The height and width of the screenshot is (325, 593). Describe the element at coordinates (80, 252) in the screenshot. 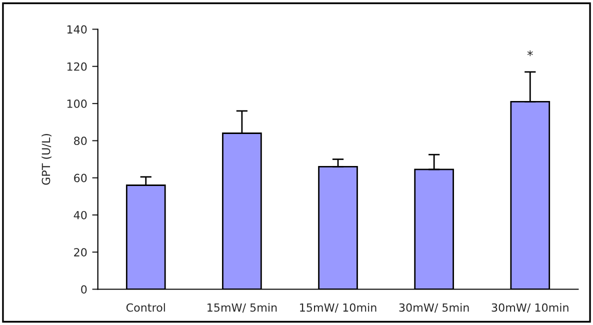

I see `y-tick-label: 20` at that location.